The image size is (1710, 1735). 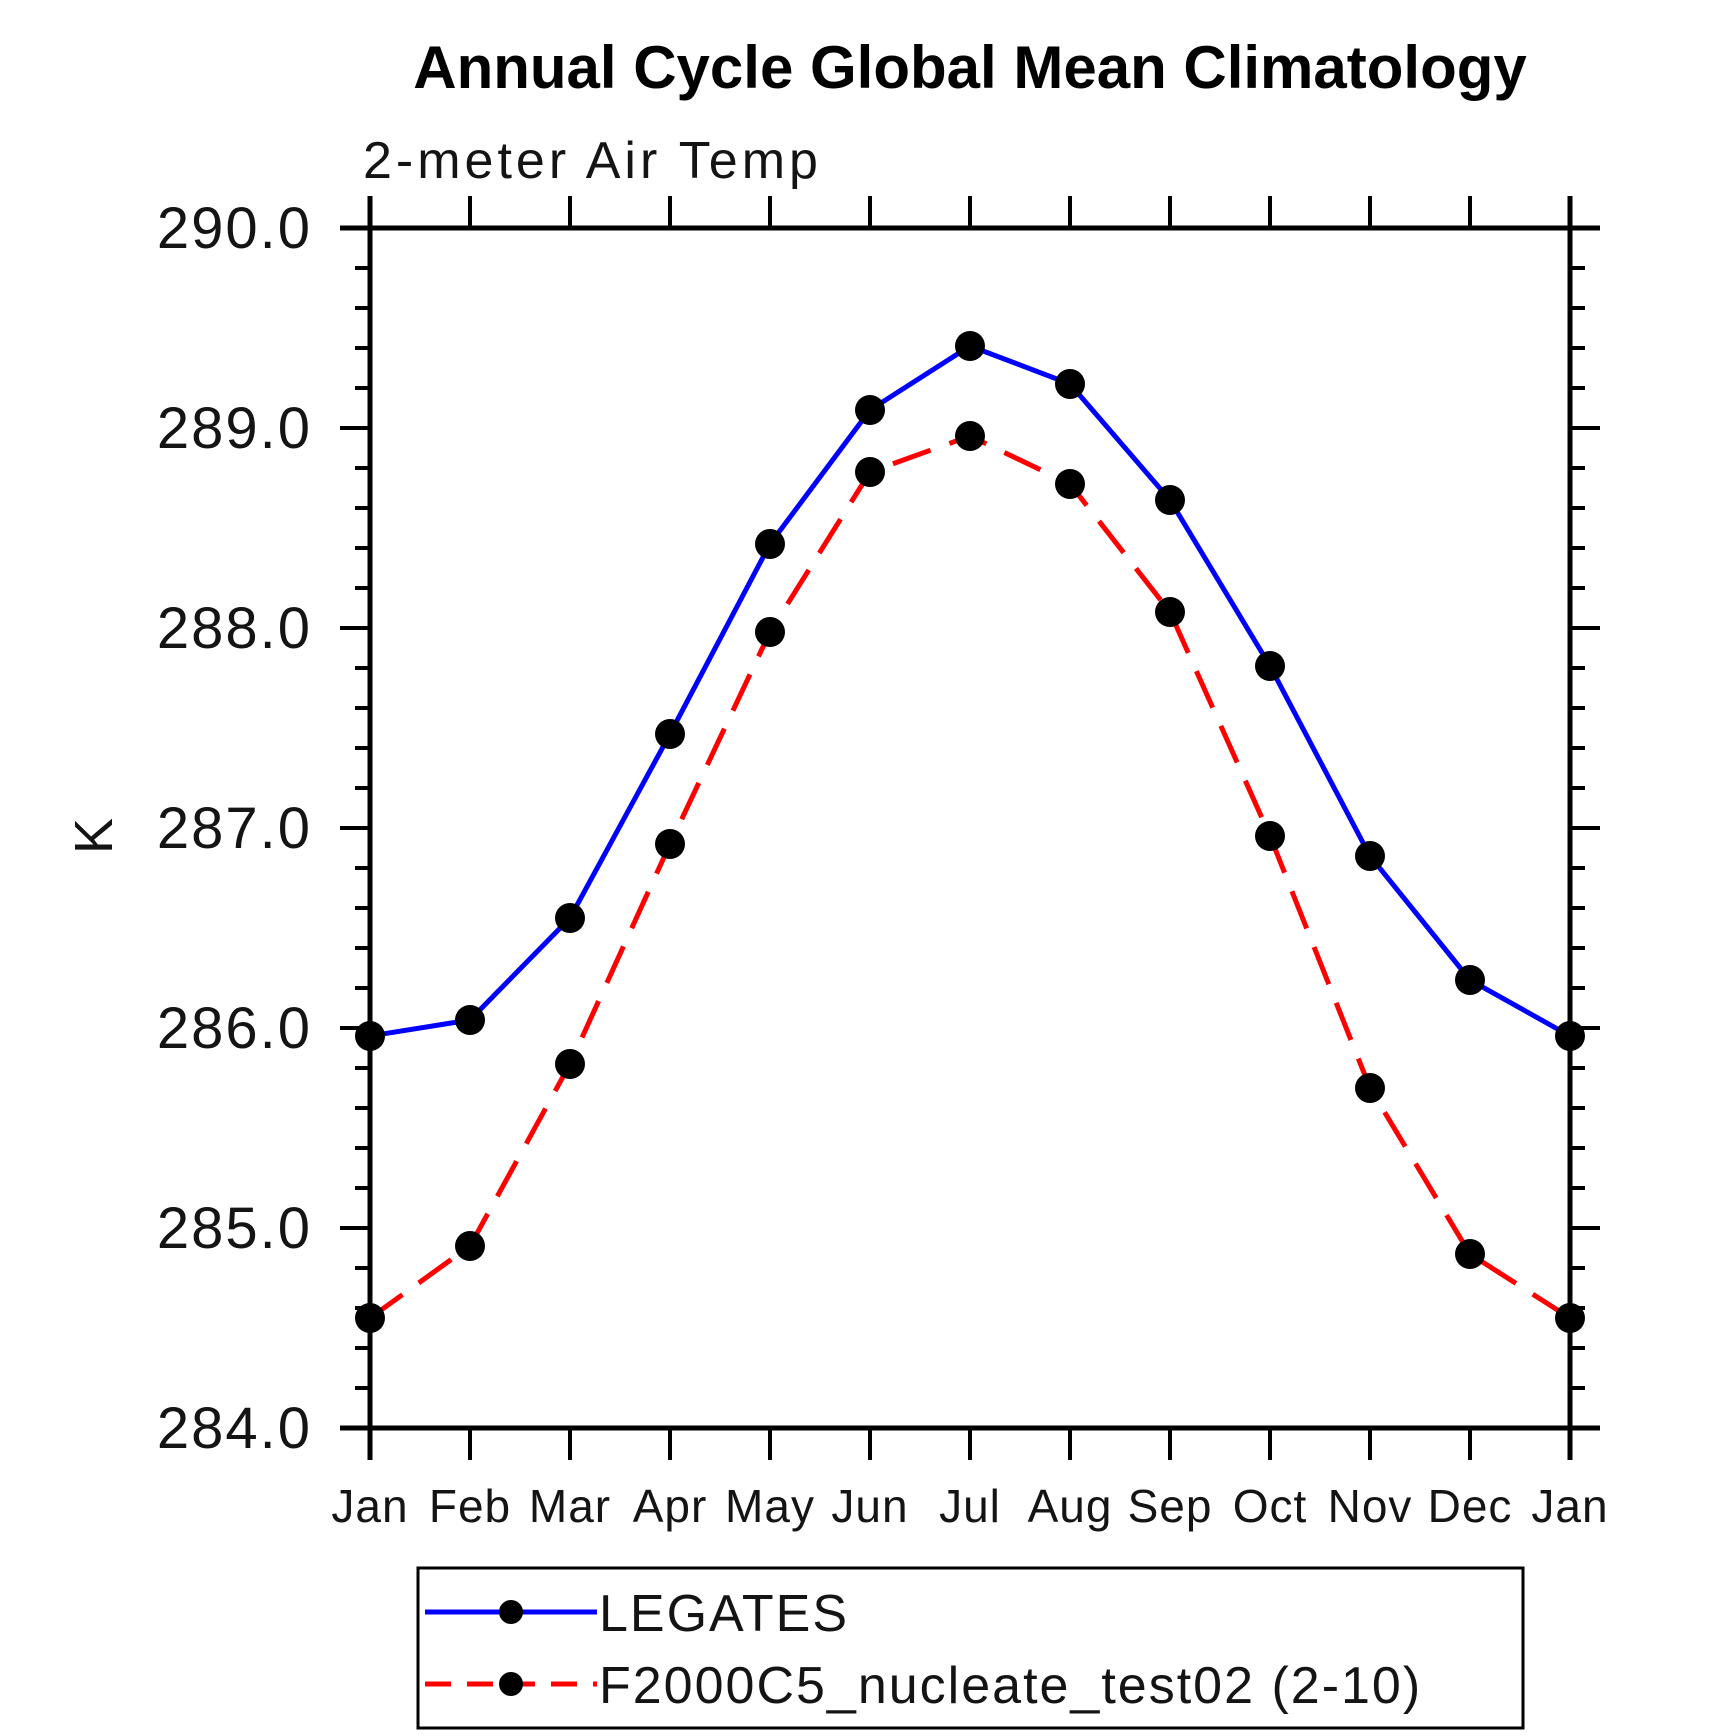 I want to click on x-tick-label: Dec, so click(x=1470, y=1506).